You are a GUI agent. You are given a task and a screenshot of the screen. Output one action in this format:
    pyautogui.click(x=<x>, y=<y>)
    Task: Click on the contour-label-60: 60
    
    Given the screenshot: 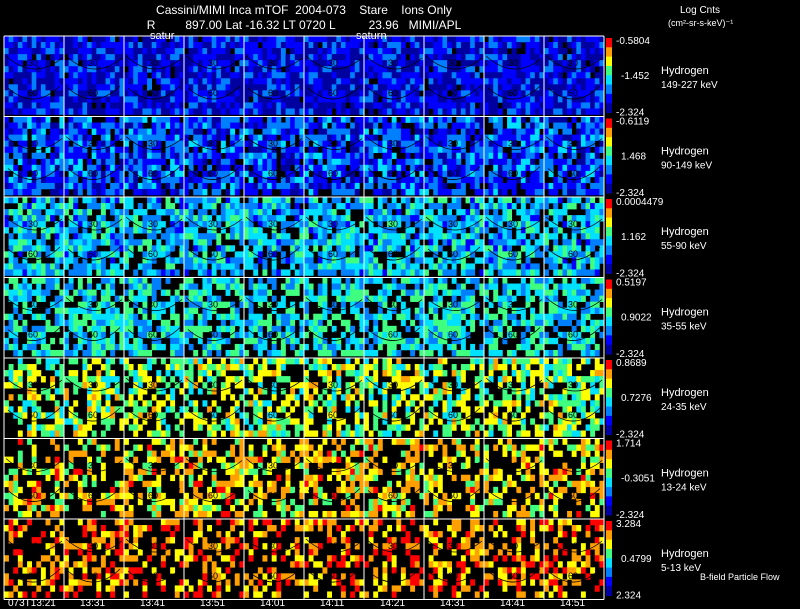 What is the action you would take?
    pyautogui.click(x=573, y=93)
    